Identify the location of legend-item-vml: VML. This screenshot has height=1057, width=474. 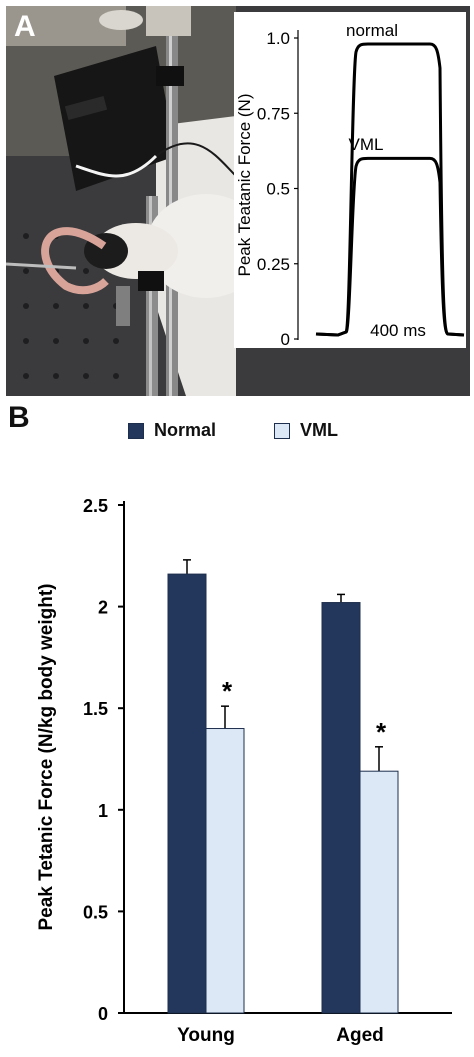
(306, 430).